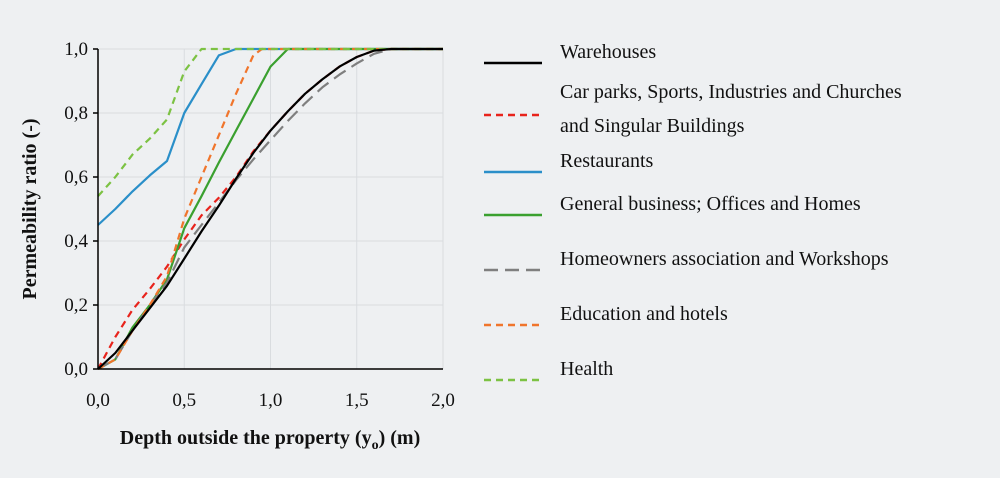 Image resolution: width=1000 pixels, height=478 pixels. What do you see at coordinates (710, 204) in the screenshot?
I see `legend-label-3: General business; Offices and Homes` at bounding box center [710, 204].